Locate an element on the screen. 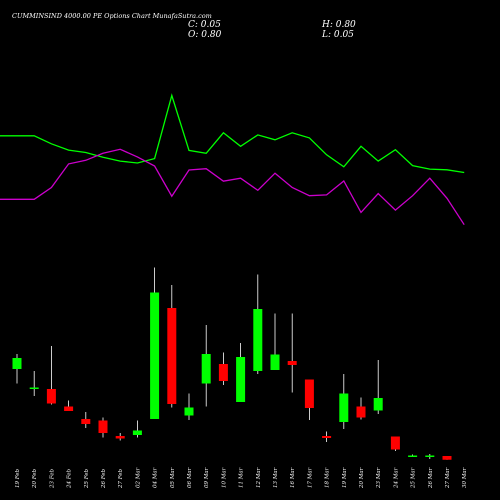 This screenshot has width=500, height=500. x-tick-label: 18 Mar is located at coordinates (328, 477).